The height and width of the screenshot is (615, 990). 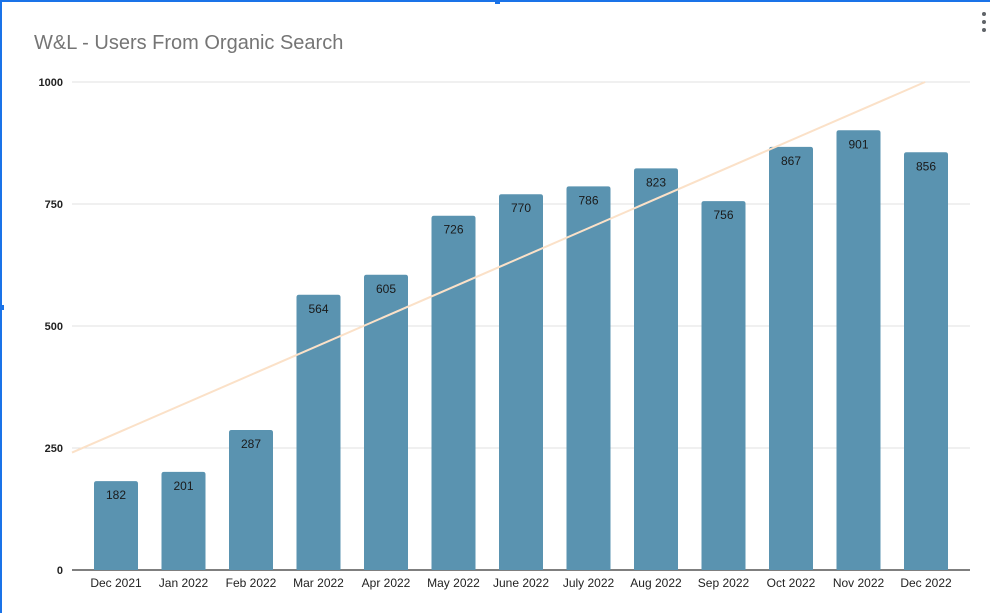 What do you see at coordinates (183, 486) in the screenshot?
I see `data-label: 201` at bounding box center [183, 486].